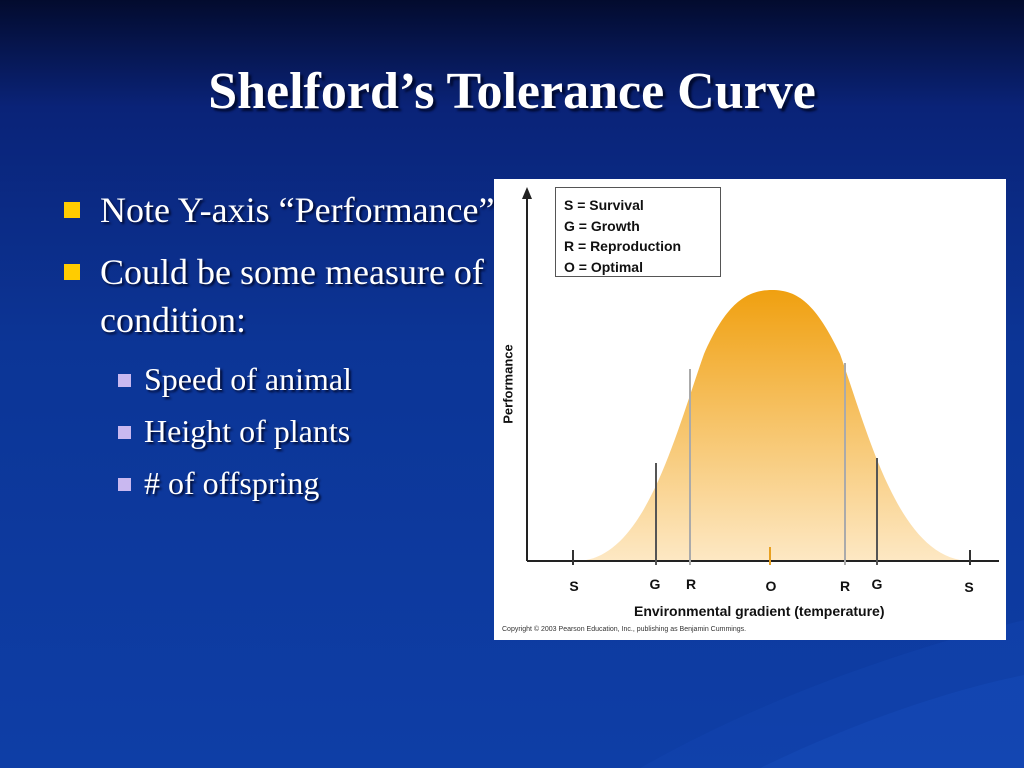 This screenshot has height=768, width=1024. I want to click on legend-item: G = Growth, so click(602, 225).